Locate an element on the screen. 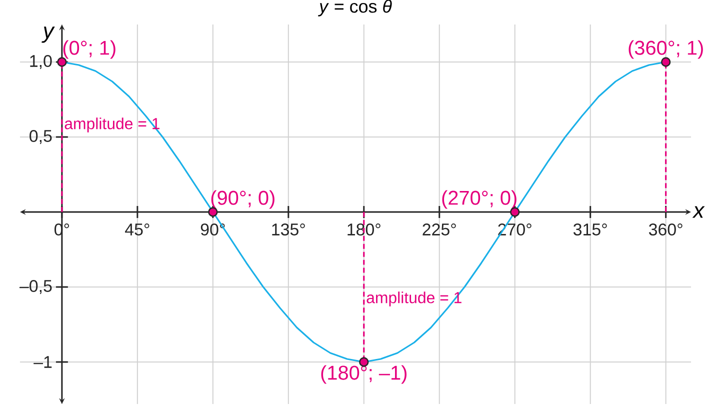 The width and height of the screenshot is (725, 410). x-tick-label: 90° is located at coordinates (212, 229).